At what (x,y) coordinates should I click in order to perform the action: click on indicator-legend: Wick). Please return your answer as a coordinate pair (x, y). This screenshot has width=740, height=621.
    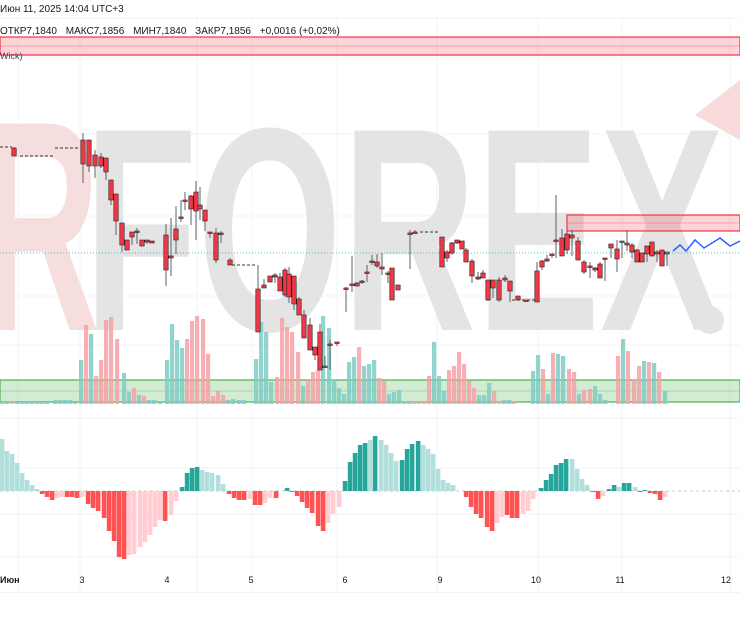
    Looking at the image, I should click on (11, 56).